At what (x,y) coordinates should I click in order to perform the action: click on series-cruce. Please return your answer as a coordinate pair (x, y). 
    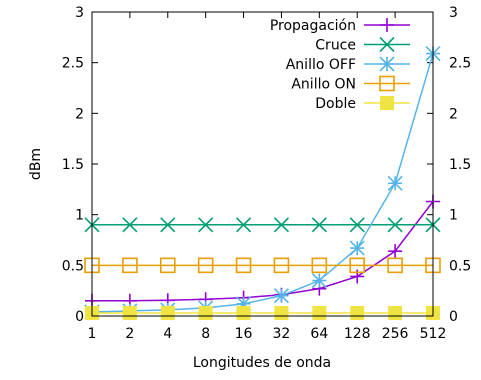
    Looking at the image, I should click on (262, 225).